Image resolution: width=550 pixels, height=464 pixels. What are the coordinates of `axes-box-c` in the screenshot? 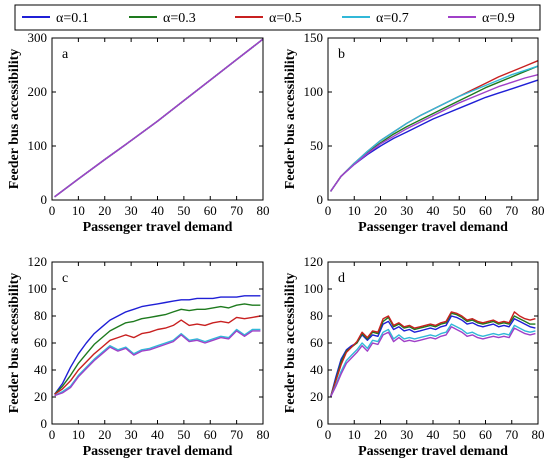 It's located at (157, 343).